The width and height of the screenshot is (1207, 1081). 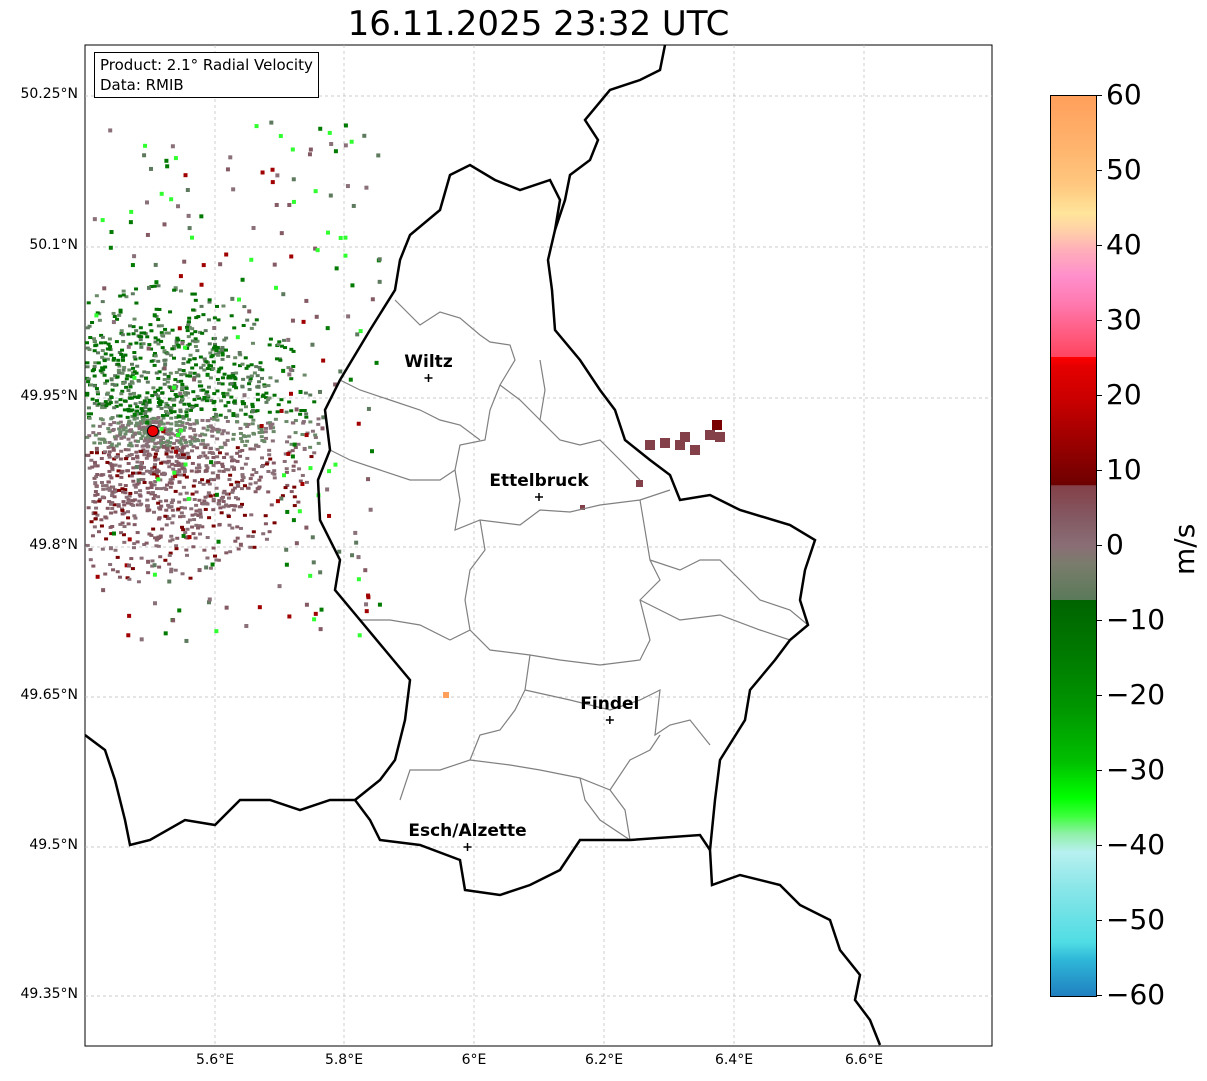 What do you see at coordinates (206, 75) in the screenshot?
I see `info-box: Product: 2.1° Radial Velocity Data: RMIB` at bounding box center [206, 75].